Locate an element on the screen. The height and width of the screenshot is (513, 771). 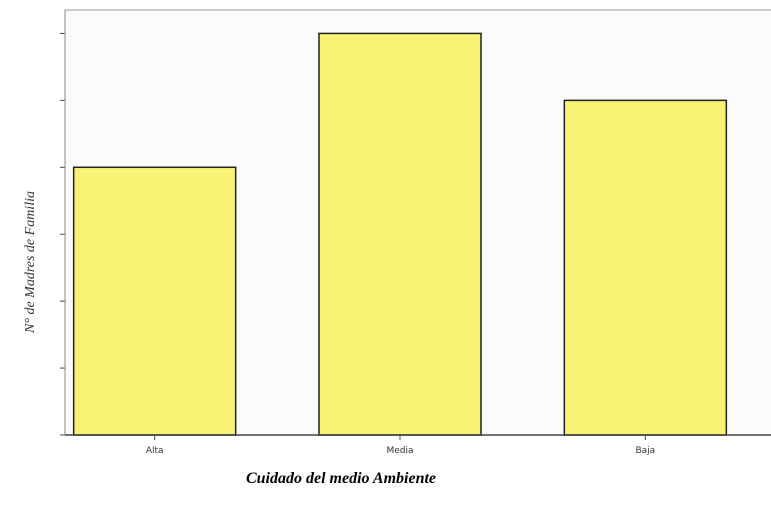
x-tick-label: Alta is located at coordinates (155, 451).